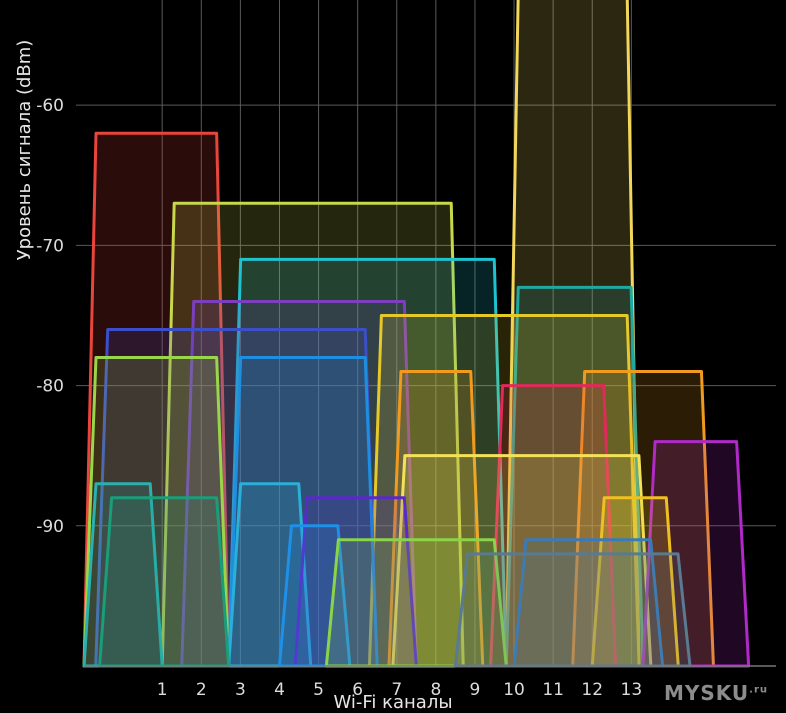 The height and width of the screenshot is (713, 786). What do you see at coordinates (318, 690) in the screenshot?
I see `x-tick-label: 5` at bounding box center [318, 690].